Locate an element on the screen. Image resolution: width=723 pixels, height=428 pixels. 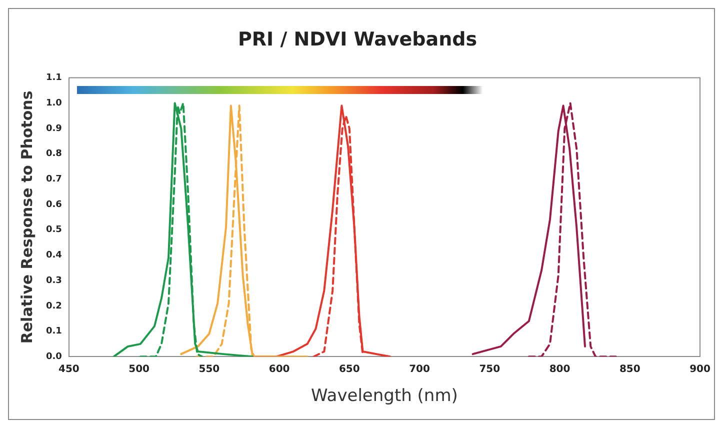
chart-title: PRI / NDVI Wavebands is located at coordinates (358, 39).